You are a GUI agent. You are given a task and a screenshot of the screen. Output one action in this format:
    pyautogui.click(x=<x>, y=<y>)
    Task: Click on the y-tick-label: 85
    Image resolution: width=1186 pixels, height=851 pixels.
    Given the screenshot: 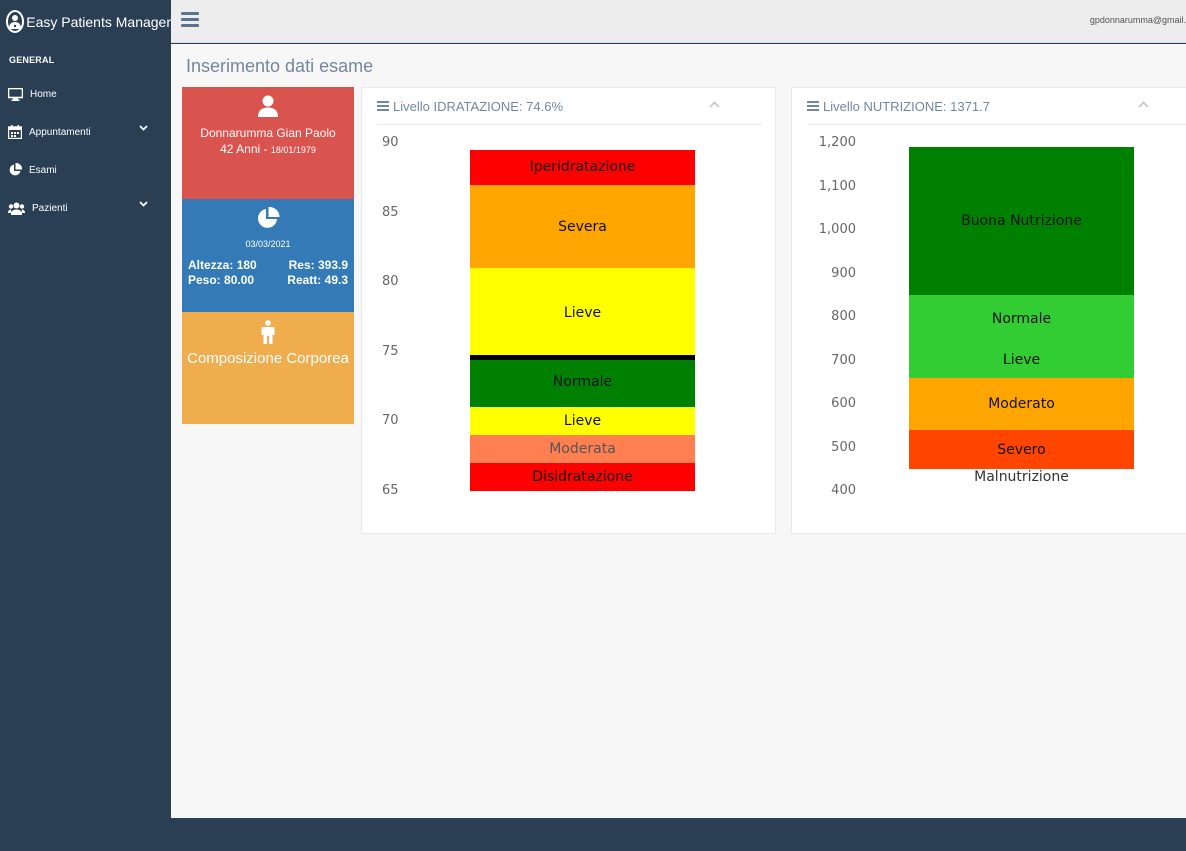 What is the action you would take?
    pyautogui.click(x=390, y=212)
    